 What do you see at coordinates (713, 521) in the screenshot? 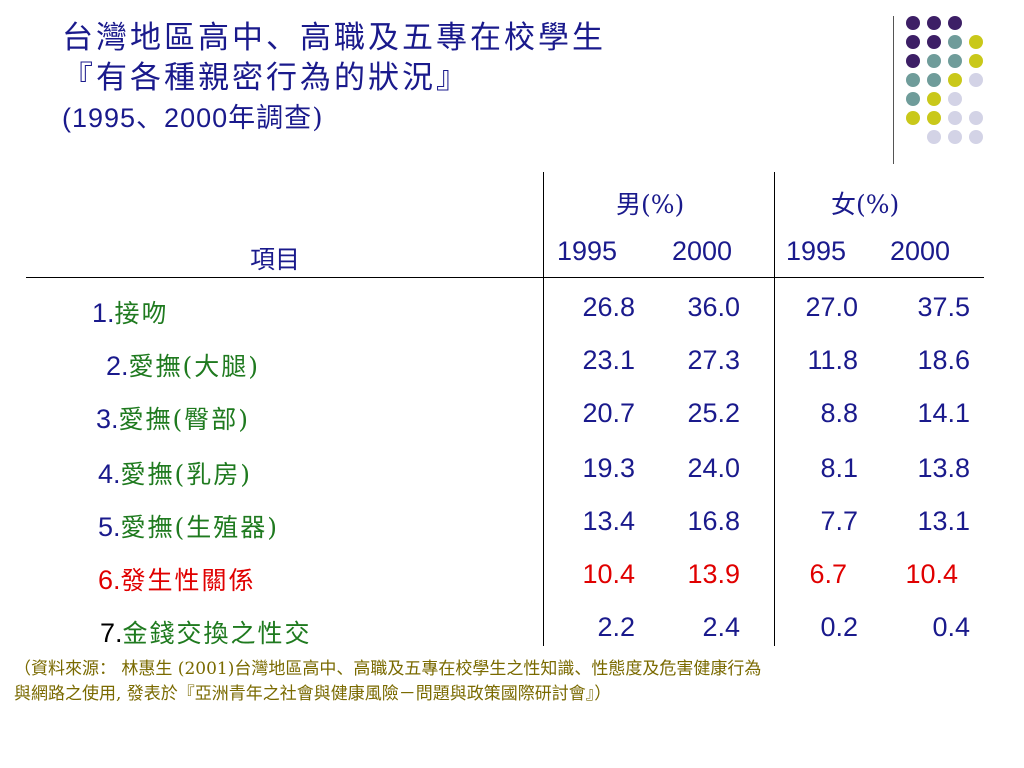
I see `table-cell-value: 16.8` at bounding box center [713, 521].